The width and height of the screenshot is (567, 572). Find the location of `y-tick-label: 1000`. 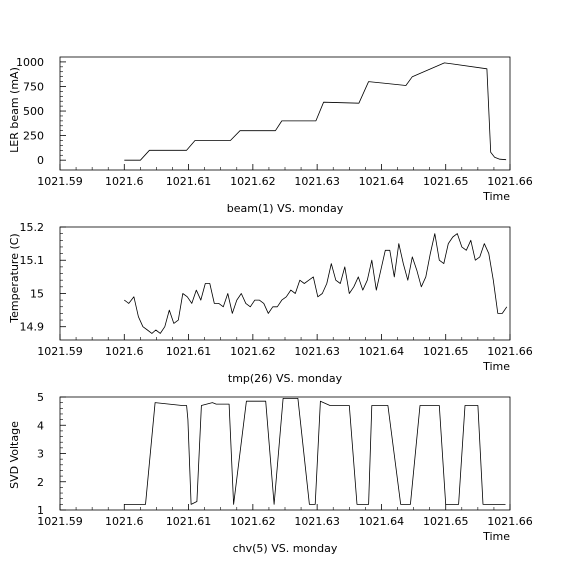

y-tick-label: 1000 is located at coordinates (30, 62).